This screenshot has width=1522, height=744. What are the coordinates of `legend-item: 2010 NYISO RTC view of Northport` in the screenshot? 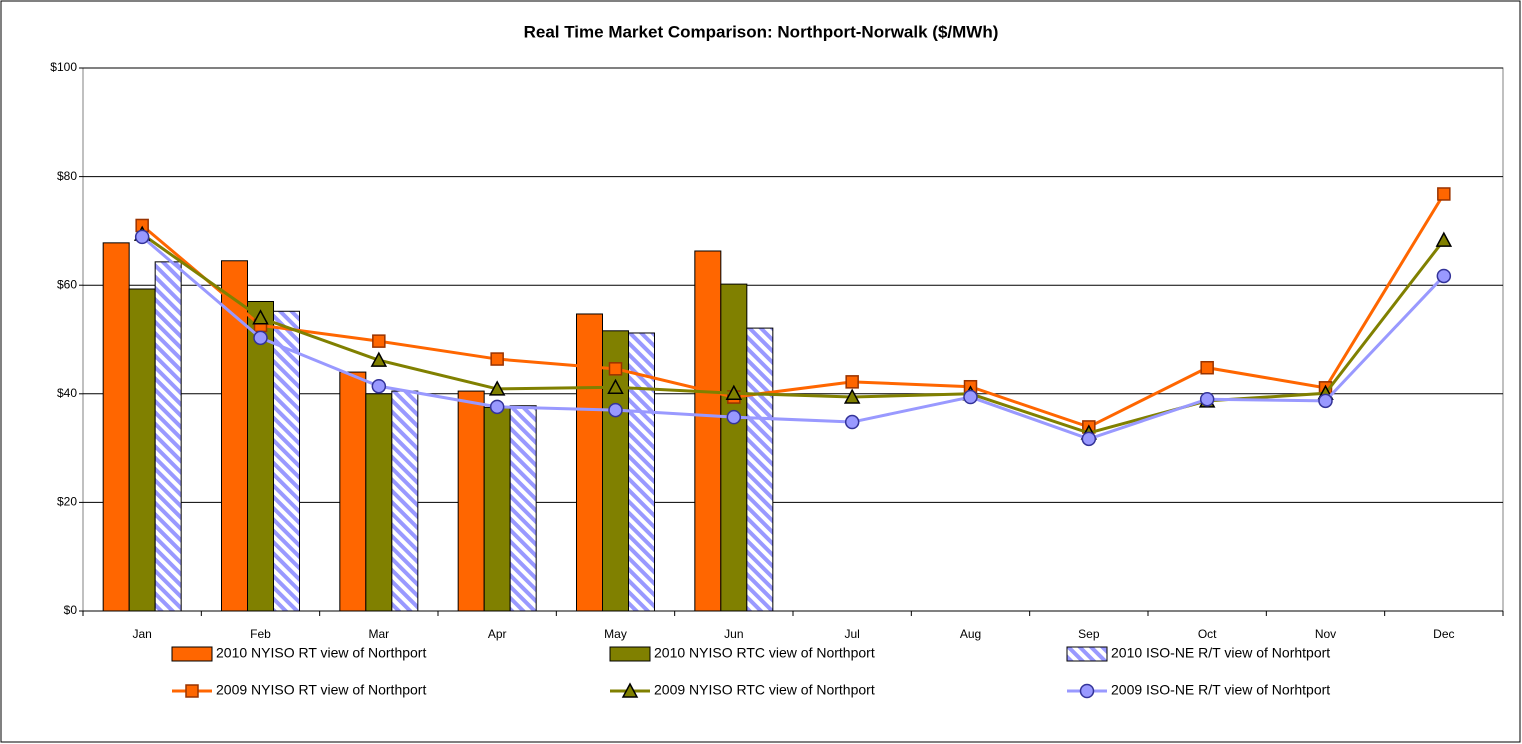 It's located at (742, 653).